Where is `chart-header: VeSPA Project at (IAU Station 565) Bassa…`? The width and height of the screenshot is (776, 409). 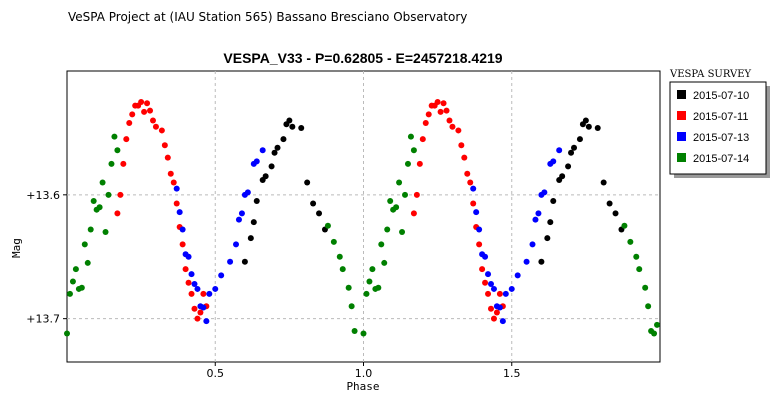
chart-header: VeSPA Project at (IAU Station 565) Bassa… is located at coordinates (268, 17).